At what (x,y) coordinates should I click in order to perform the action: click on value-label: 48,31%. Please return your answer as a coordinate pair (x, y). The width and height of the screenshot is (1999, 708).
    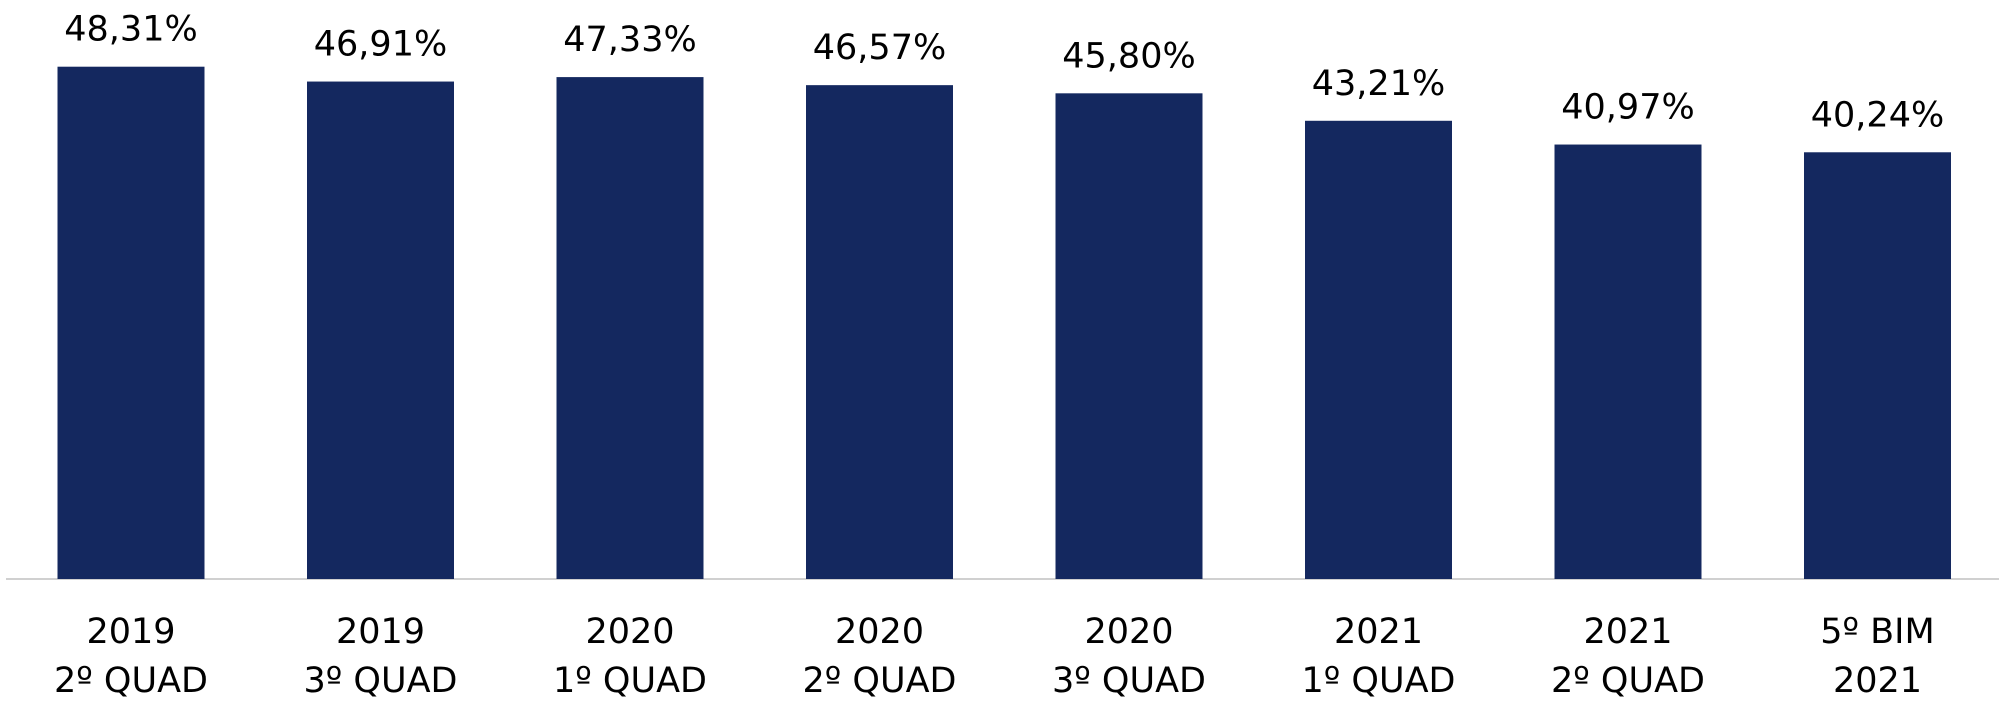
    Looking at the image, I should click on (130, 30).